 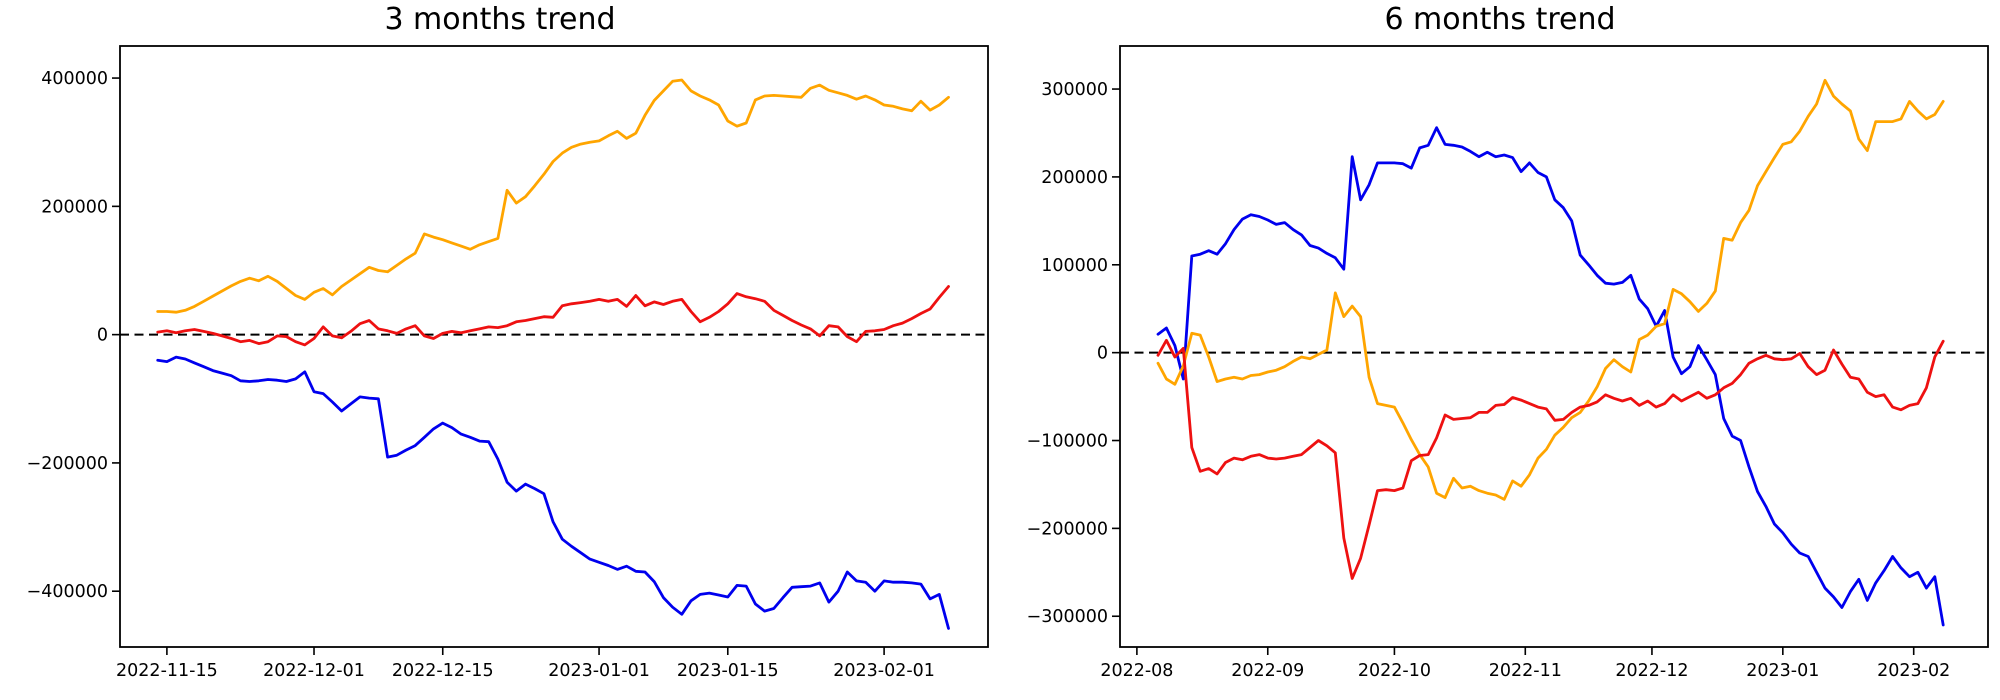 I want to click on x-tick-label: 2022-09, so click(x=1267, y=671).